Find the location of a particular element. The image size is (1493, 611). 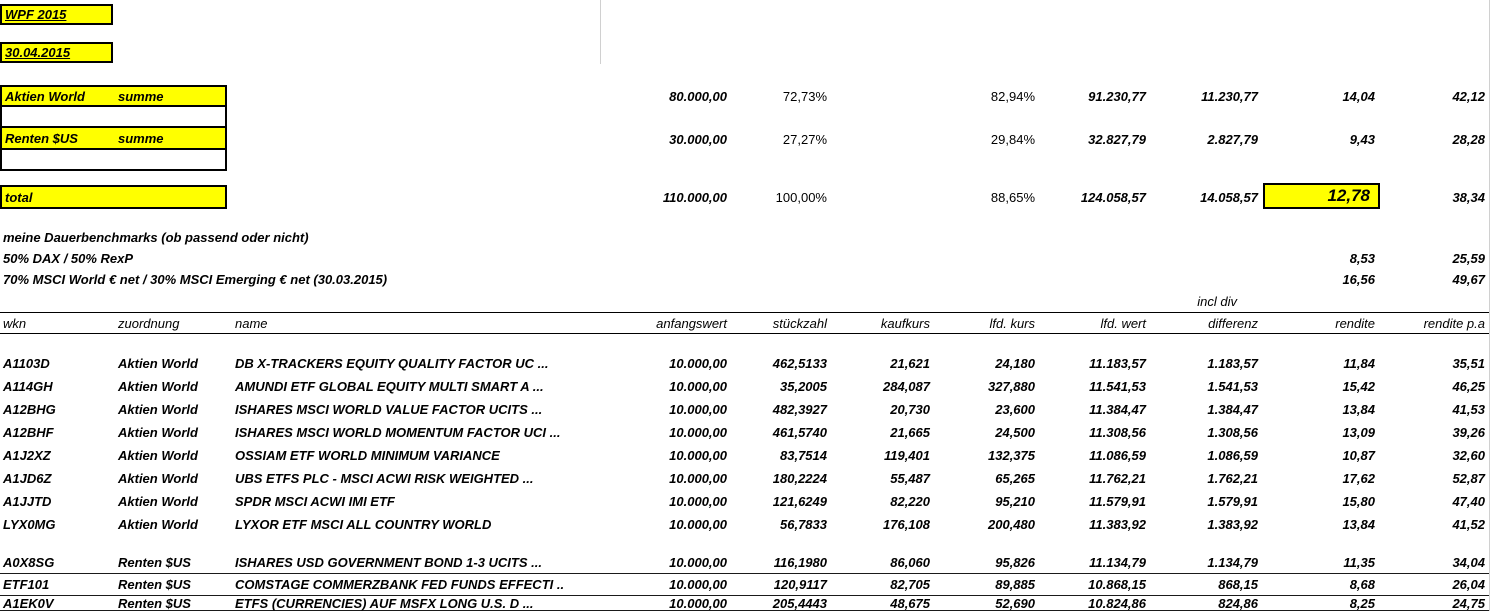

cell-rendite-pa: 41,52 is located at coordinates (1468, 524).